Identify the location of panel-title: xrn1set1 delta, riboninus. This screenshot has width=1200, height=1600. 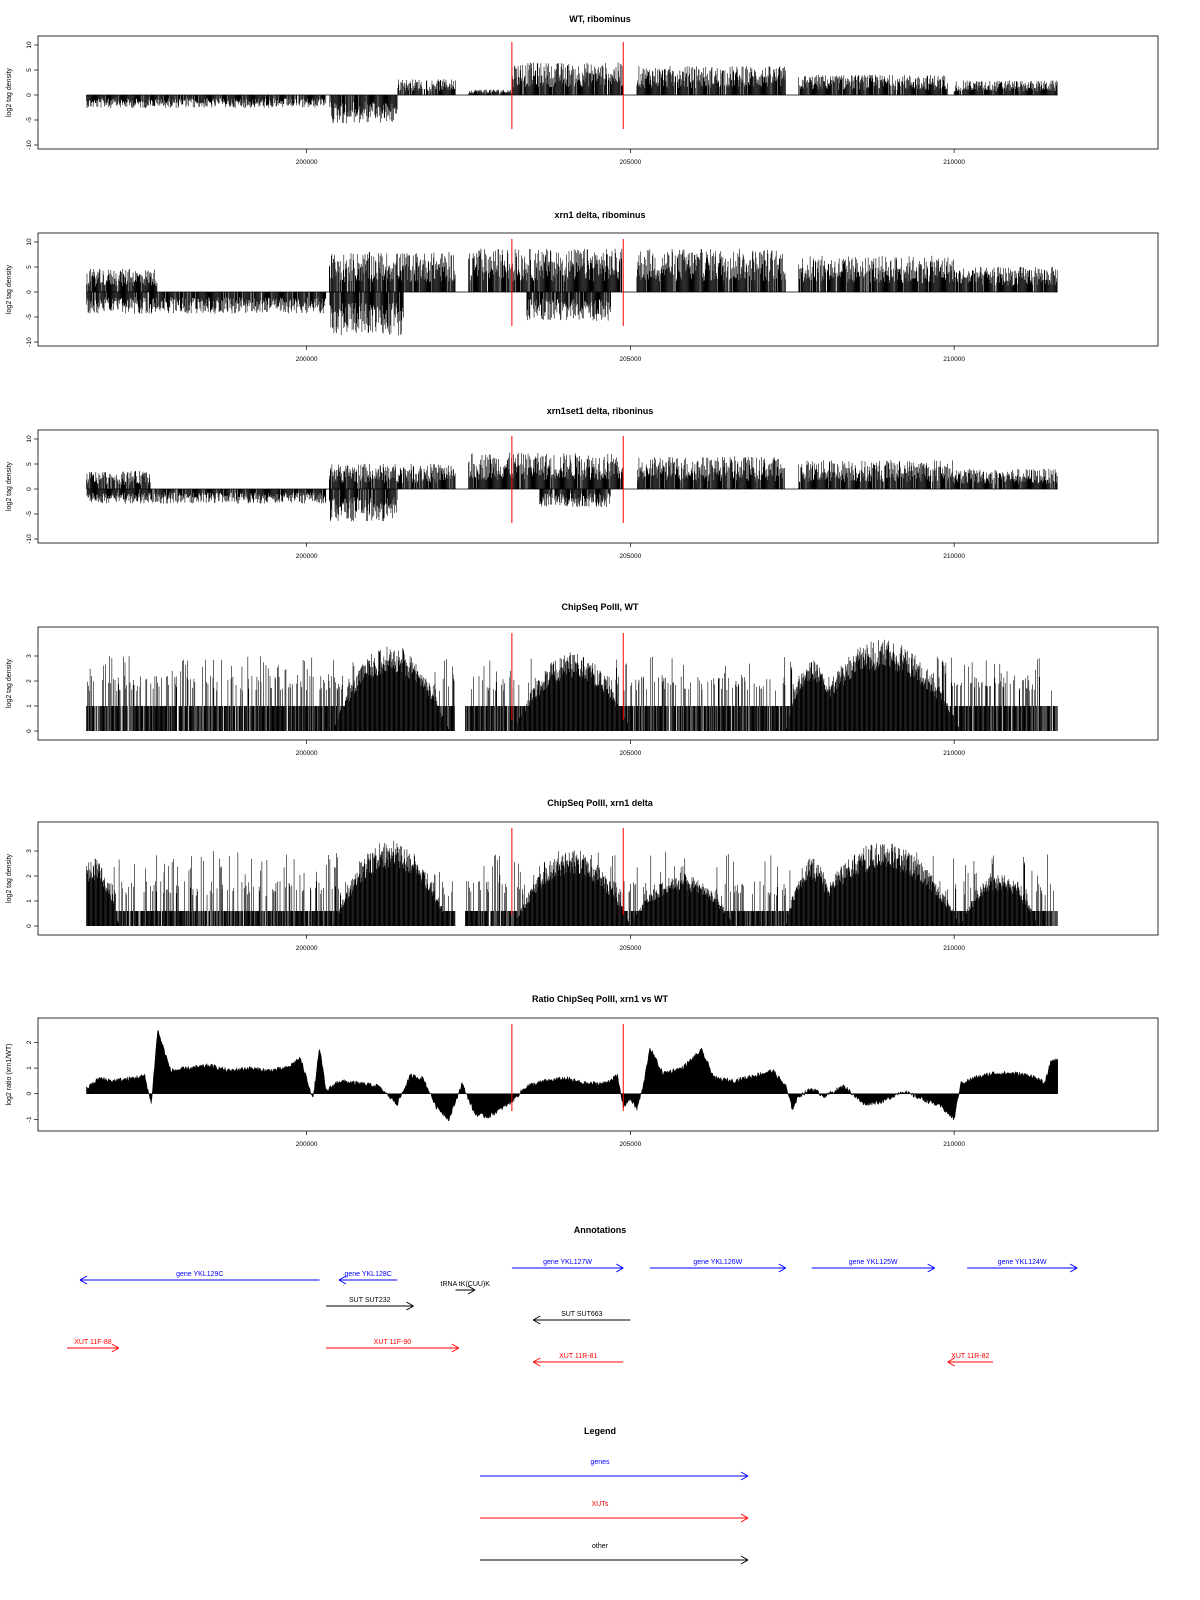
(600, 411).